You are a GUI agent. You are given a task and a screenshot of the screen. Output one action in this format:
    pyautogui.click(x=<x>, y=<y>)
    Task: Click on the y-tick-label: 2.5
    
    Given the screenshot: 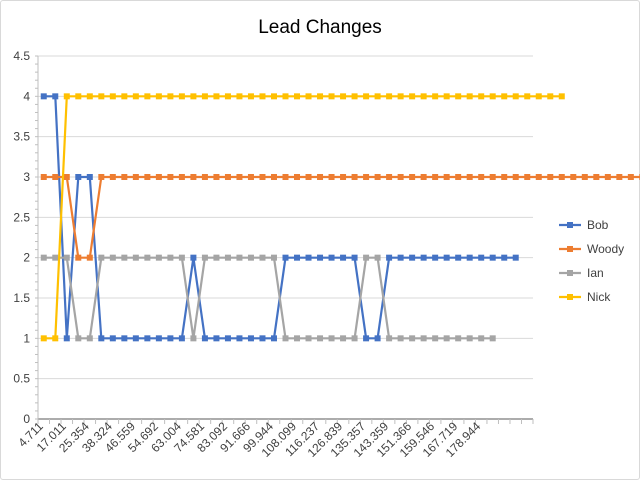 What is the action you would take?
    pyautogui.click(x=21, y=217)
    